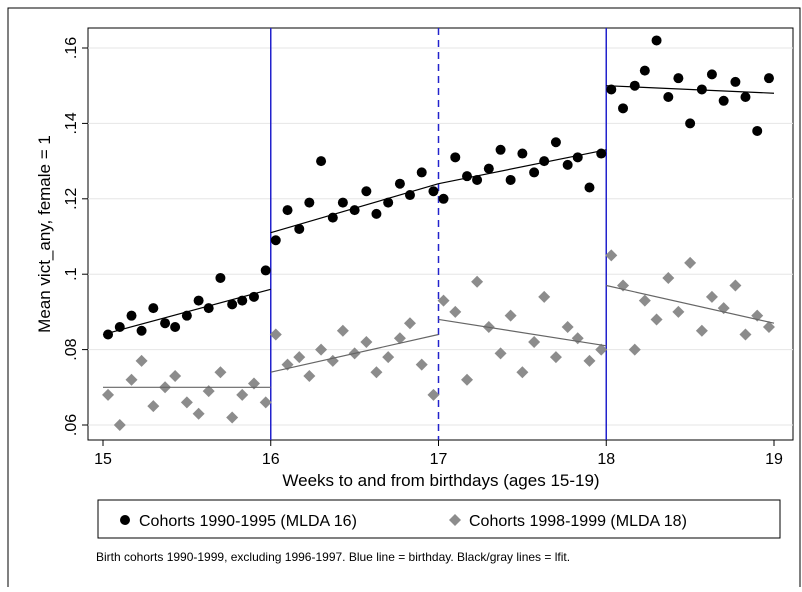  Describe the element at coordinates (71, 123) in the screenshot. I see `y-tick-label: .14` at that location.